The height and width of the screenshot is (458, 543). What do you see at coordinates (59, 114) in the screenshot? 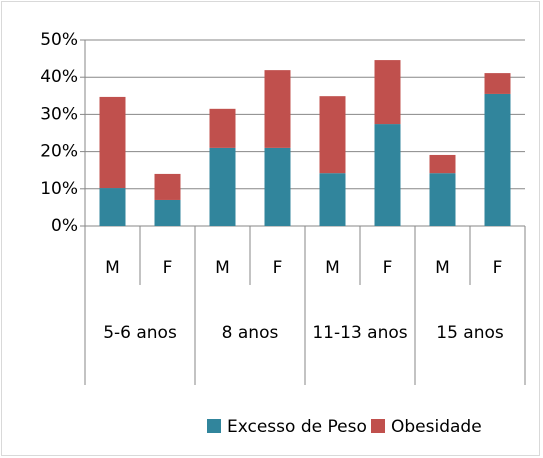
I see `y-tick-label: 30%` at bounding box center [59, 114].